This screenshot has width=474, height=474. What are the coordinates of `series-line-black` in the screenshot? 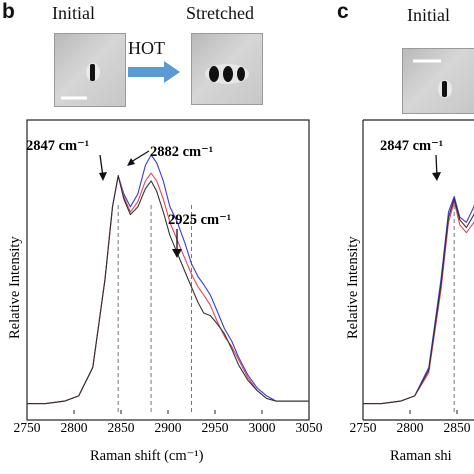 It's located at (418, 301).